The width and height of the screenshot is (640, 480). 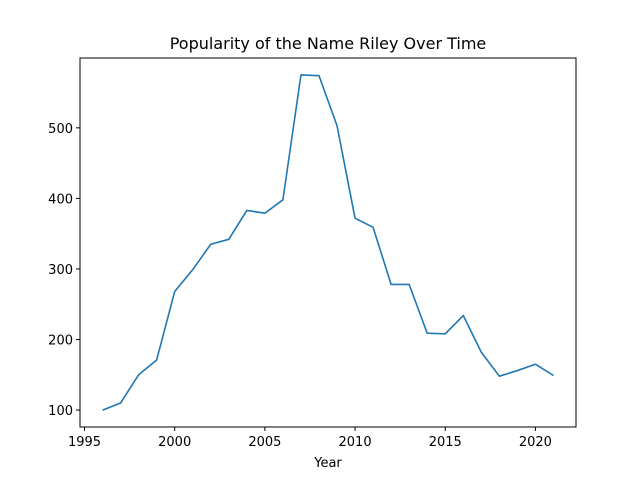 What do you see at coordinates (445, 442) in the screenshot?
I see `x-tick-label: 2015` at bounding box center [445, 442].